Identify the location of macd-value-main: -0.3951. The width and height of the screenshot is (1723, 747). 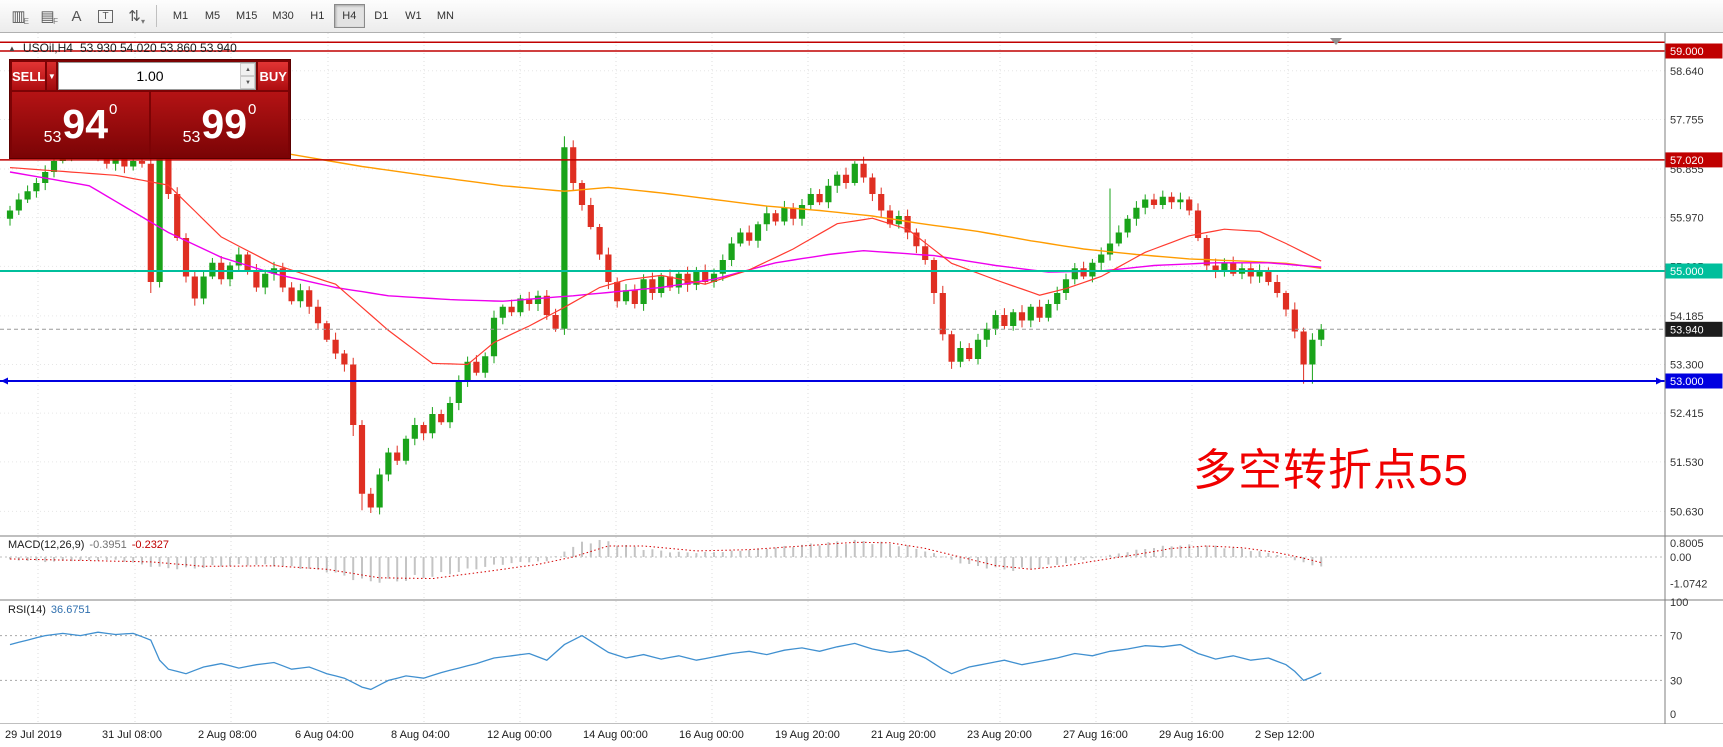
(108, 545).